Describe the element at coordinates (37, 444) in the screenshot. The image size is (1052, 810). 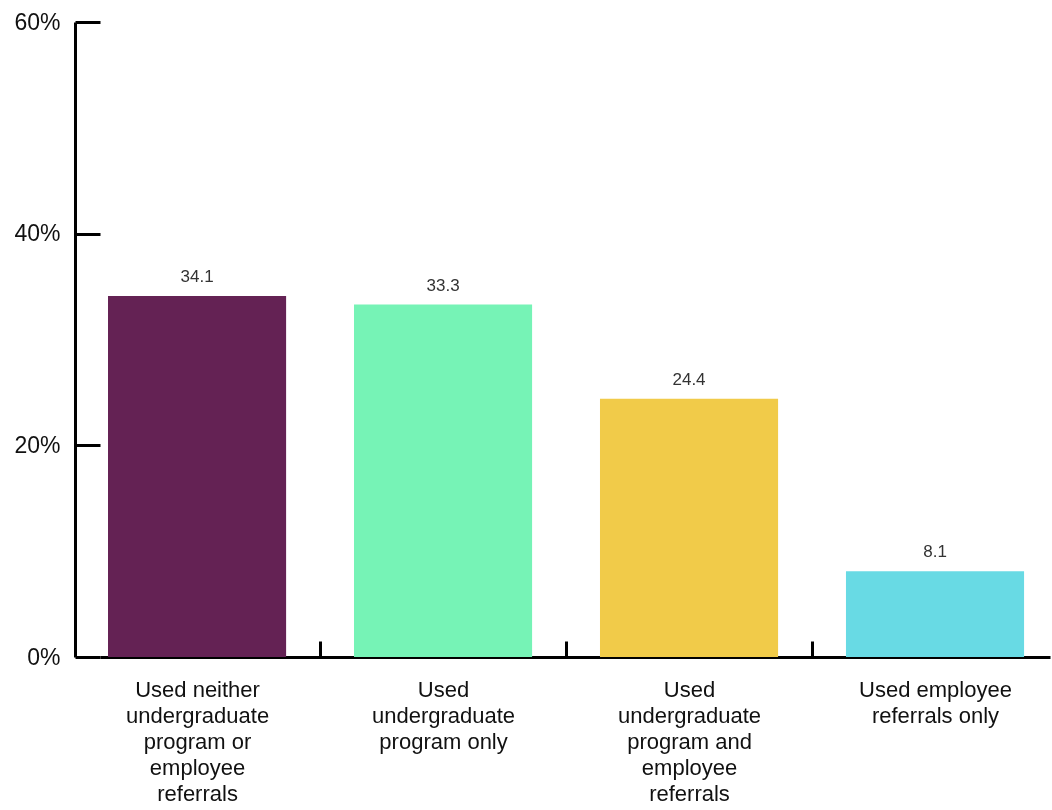
I see `y-tick-label: 20%` at that location.